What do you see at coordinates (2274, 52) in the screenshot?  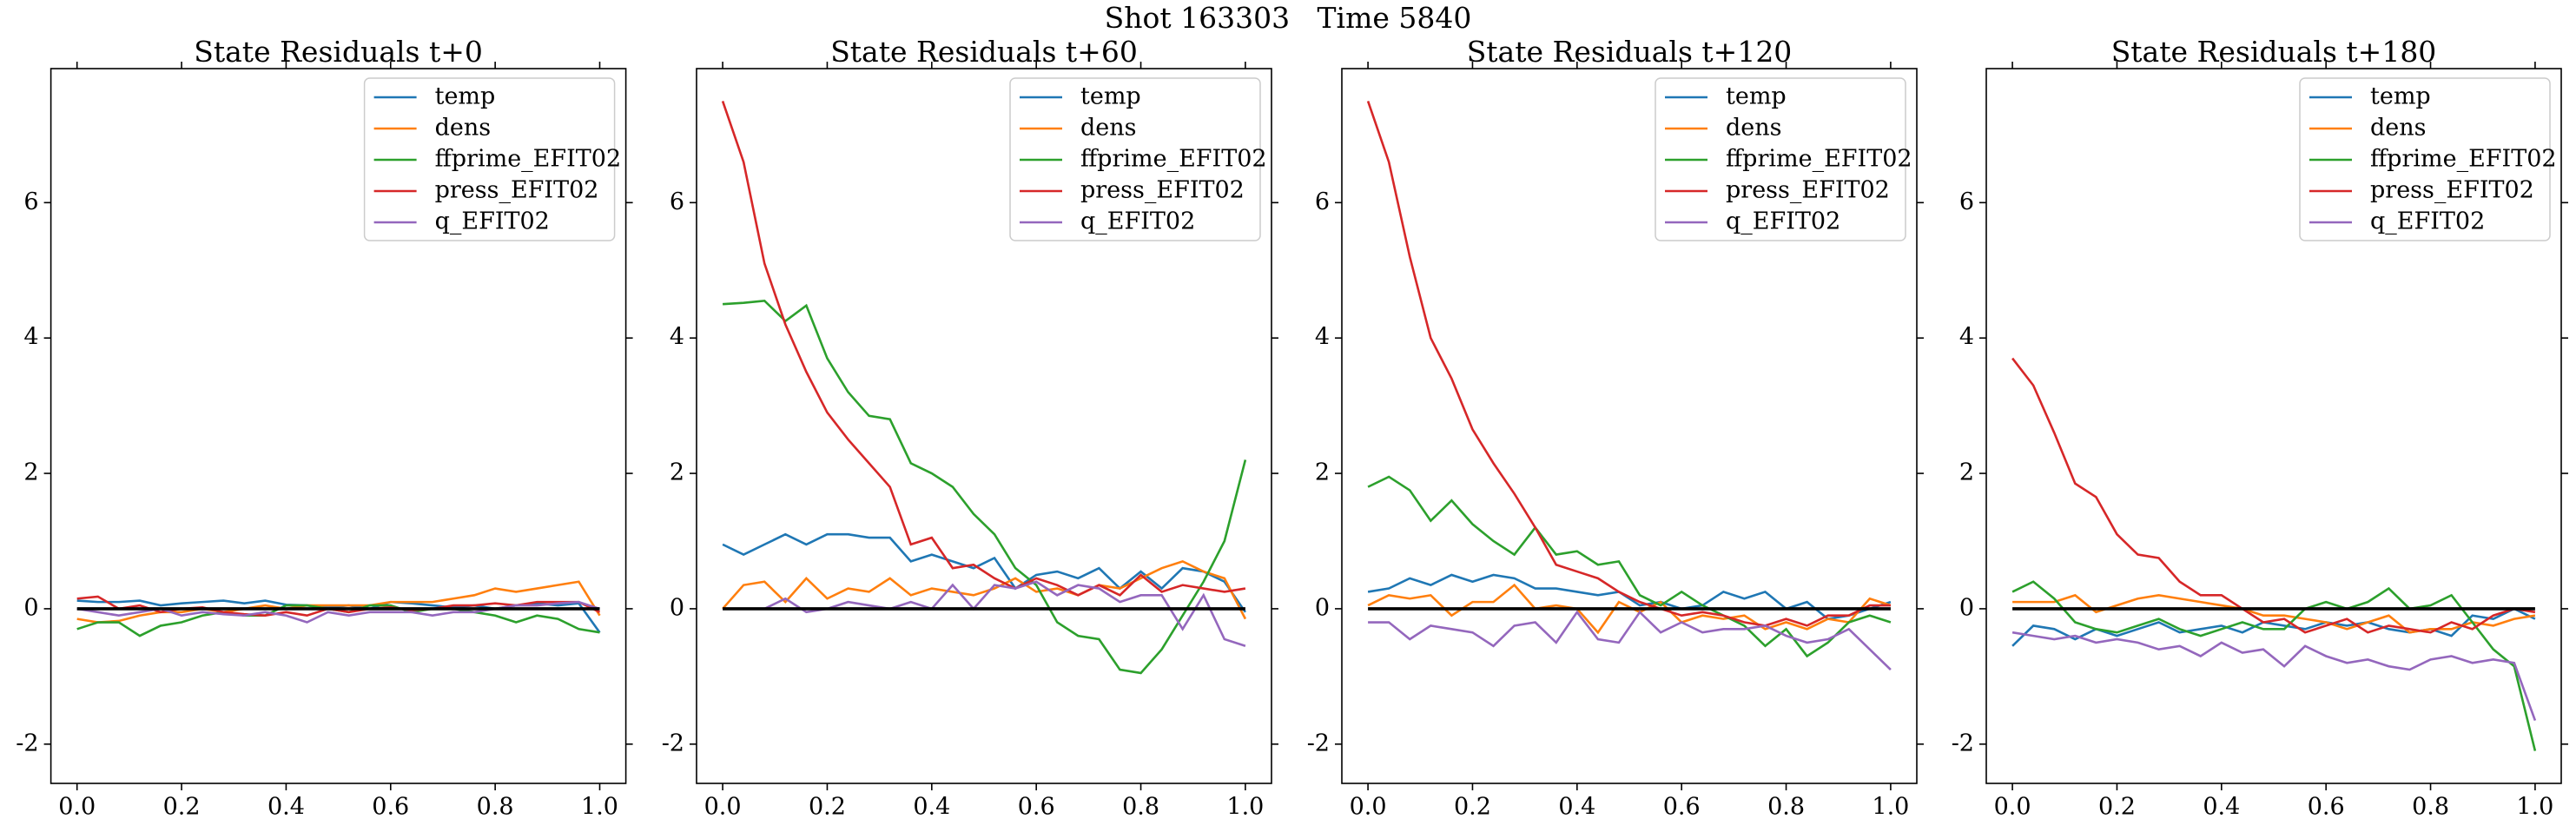 I see `panel-title: State Residuals t+180` at bounding box center [2274, 52].